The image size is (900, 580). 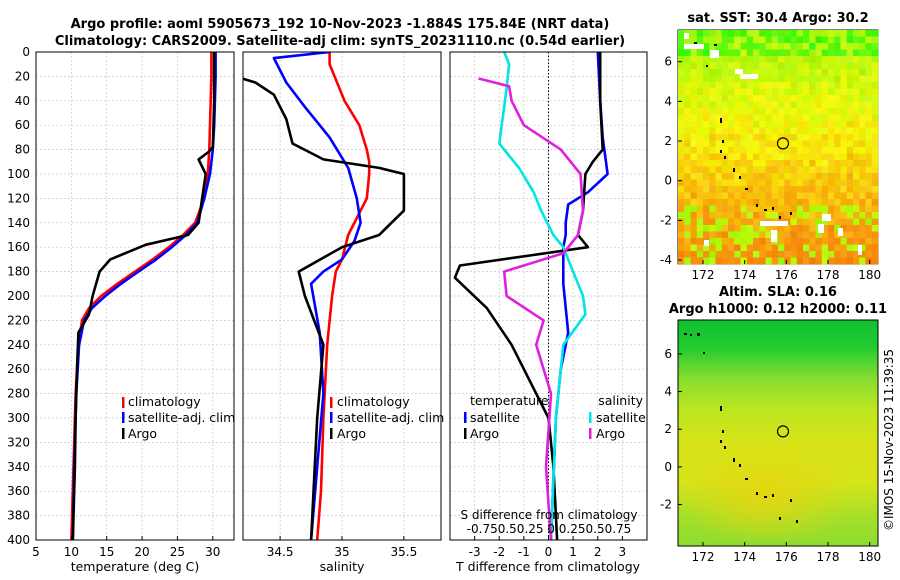 What do you see at coordinates (142, 433) in the screenshot?
I see `legend-label-argo: Argo` at bounding box center [142, 433].